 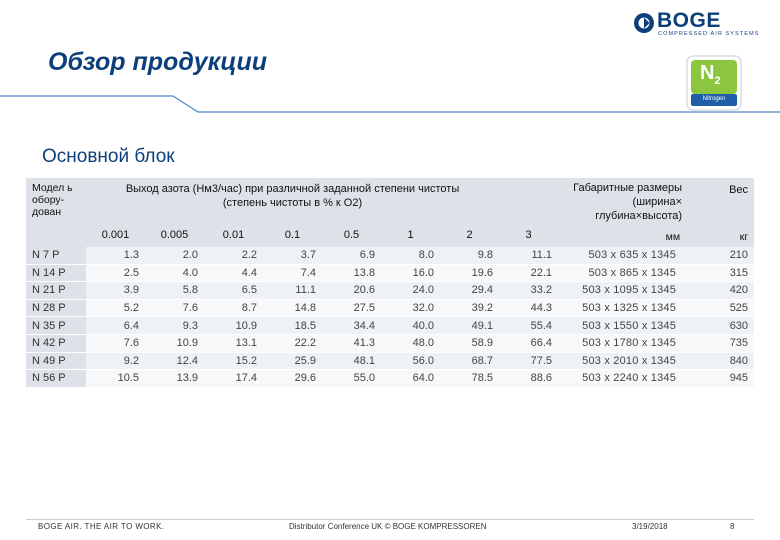 I want to click on model-cell: N 7 P, so click(x=56, y=256).